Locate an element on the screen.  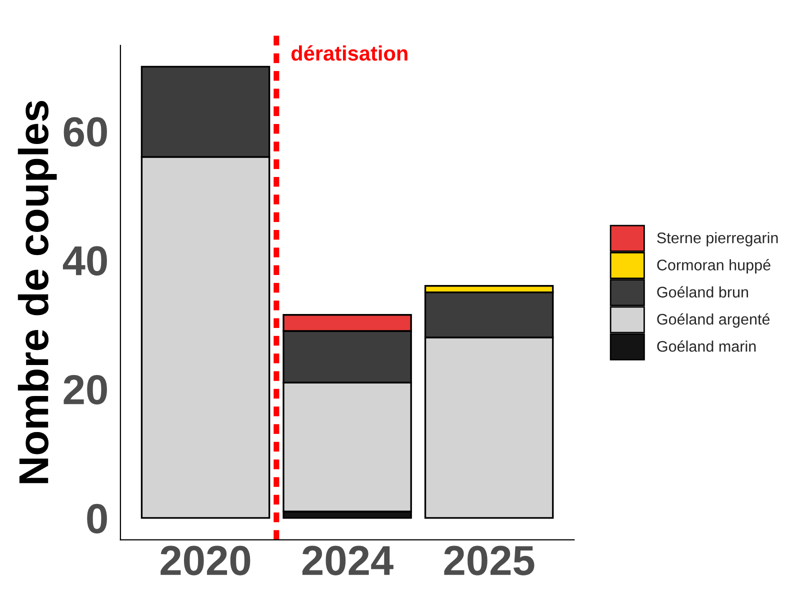
legend-label: Goéland argenté is located at coordinates (713, 320).